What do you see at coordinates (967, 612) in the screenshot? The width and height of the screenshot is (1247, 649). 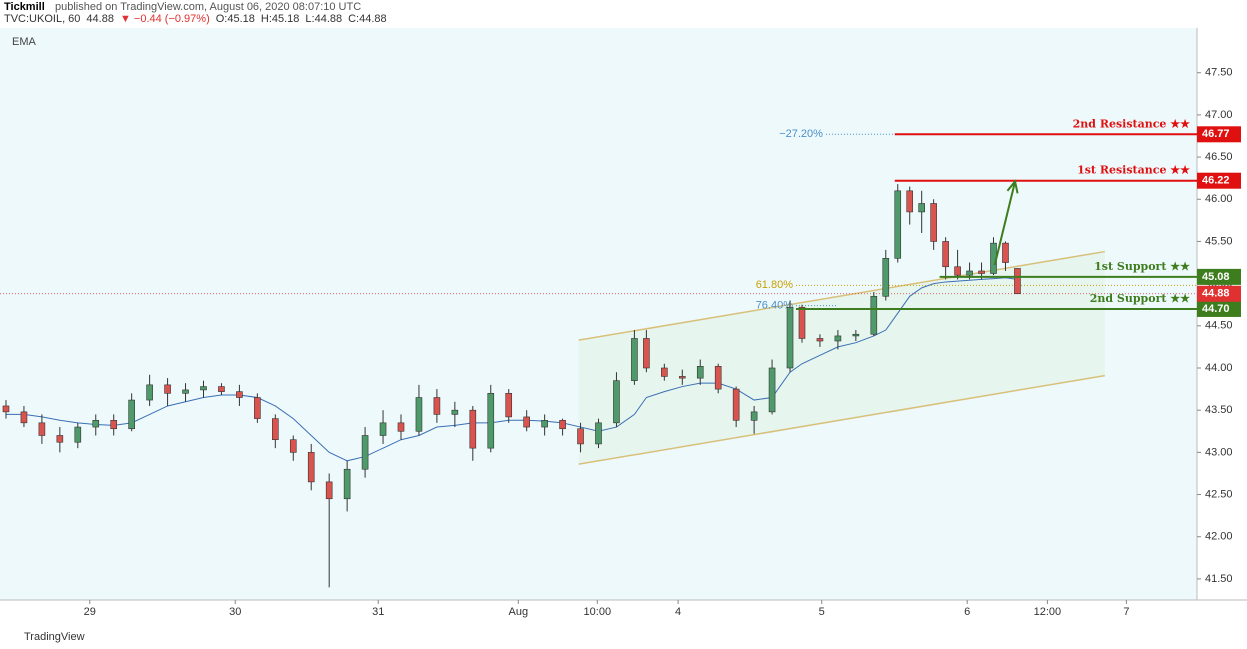 I see `x-tick-label: 6` at bounding box center [967, 612].